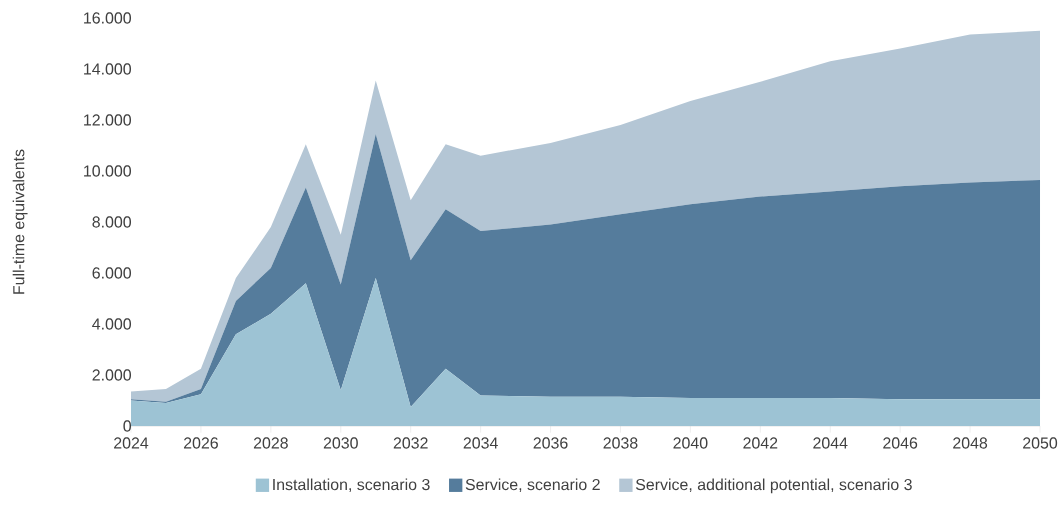 This screenshot has width=1063, height=516. What do you see at coordinates (270, 443) in the screenshot?
I see `x-tick-label: 2028` at bounding box center [270, 443].